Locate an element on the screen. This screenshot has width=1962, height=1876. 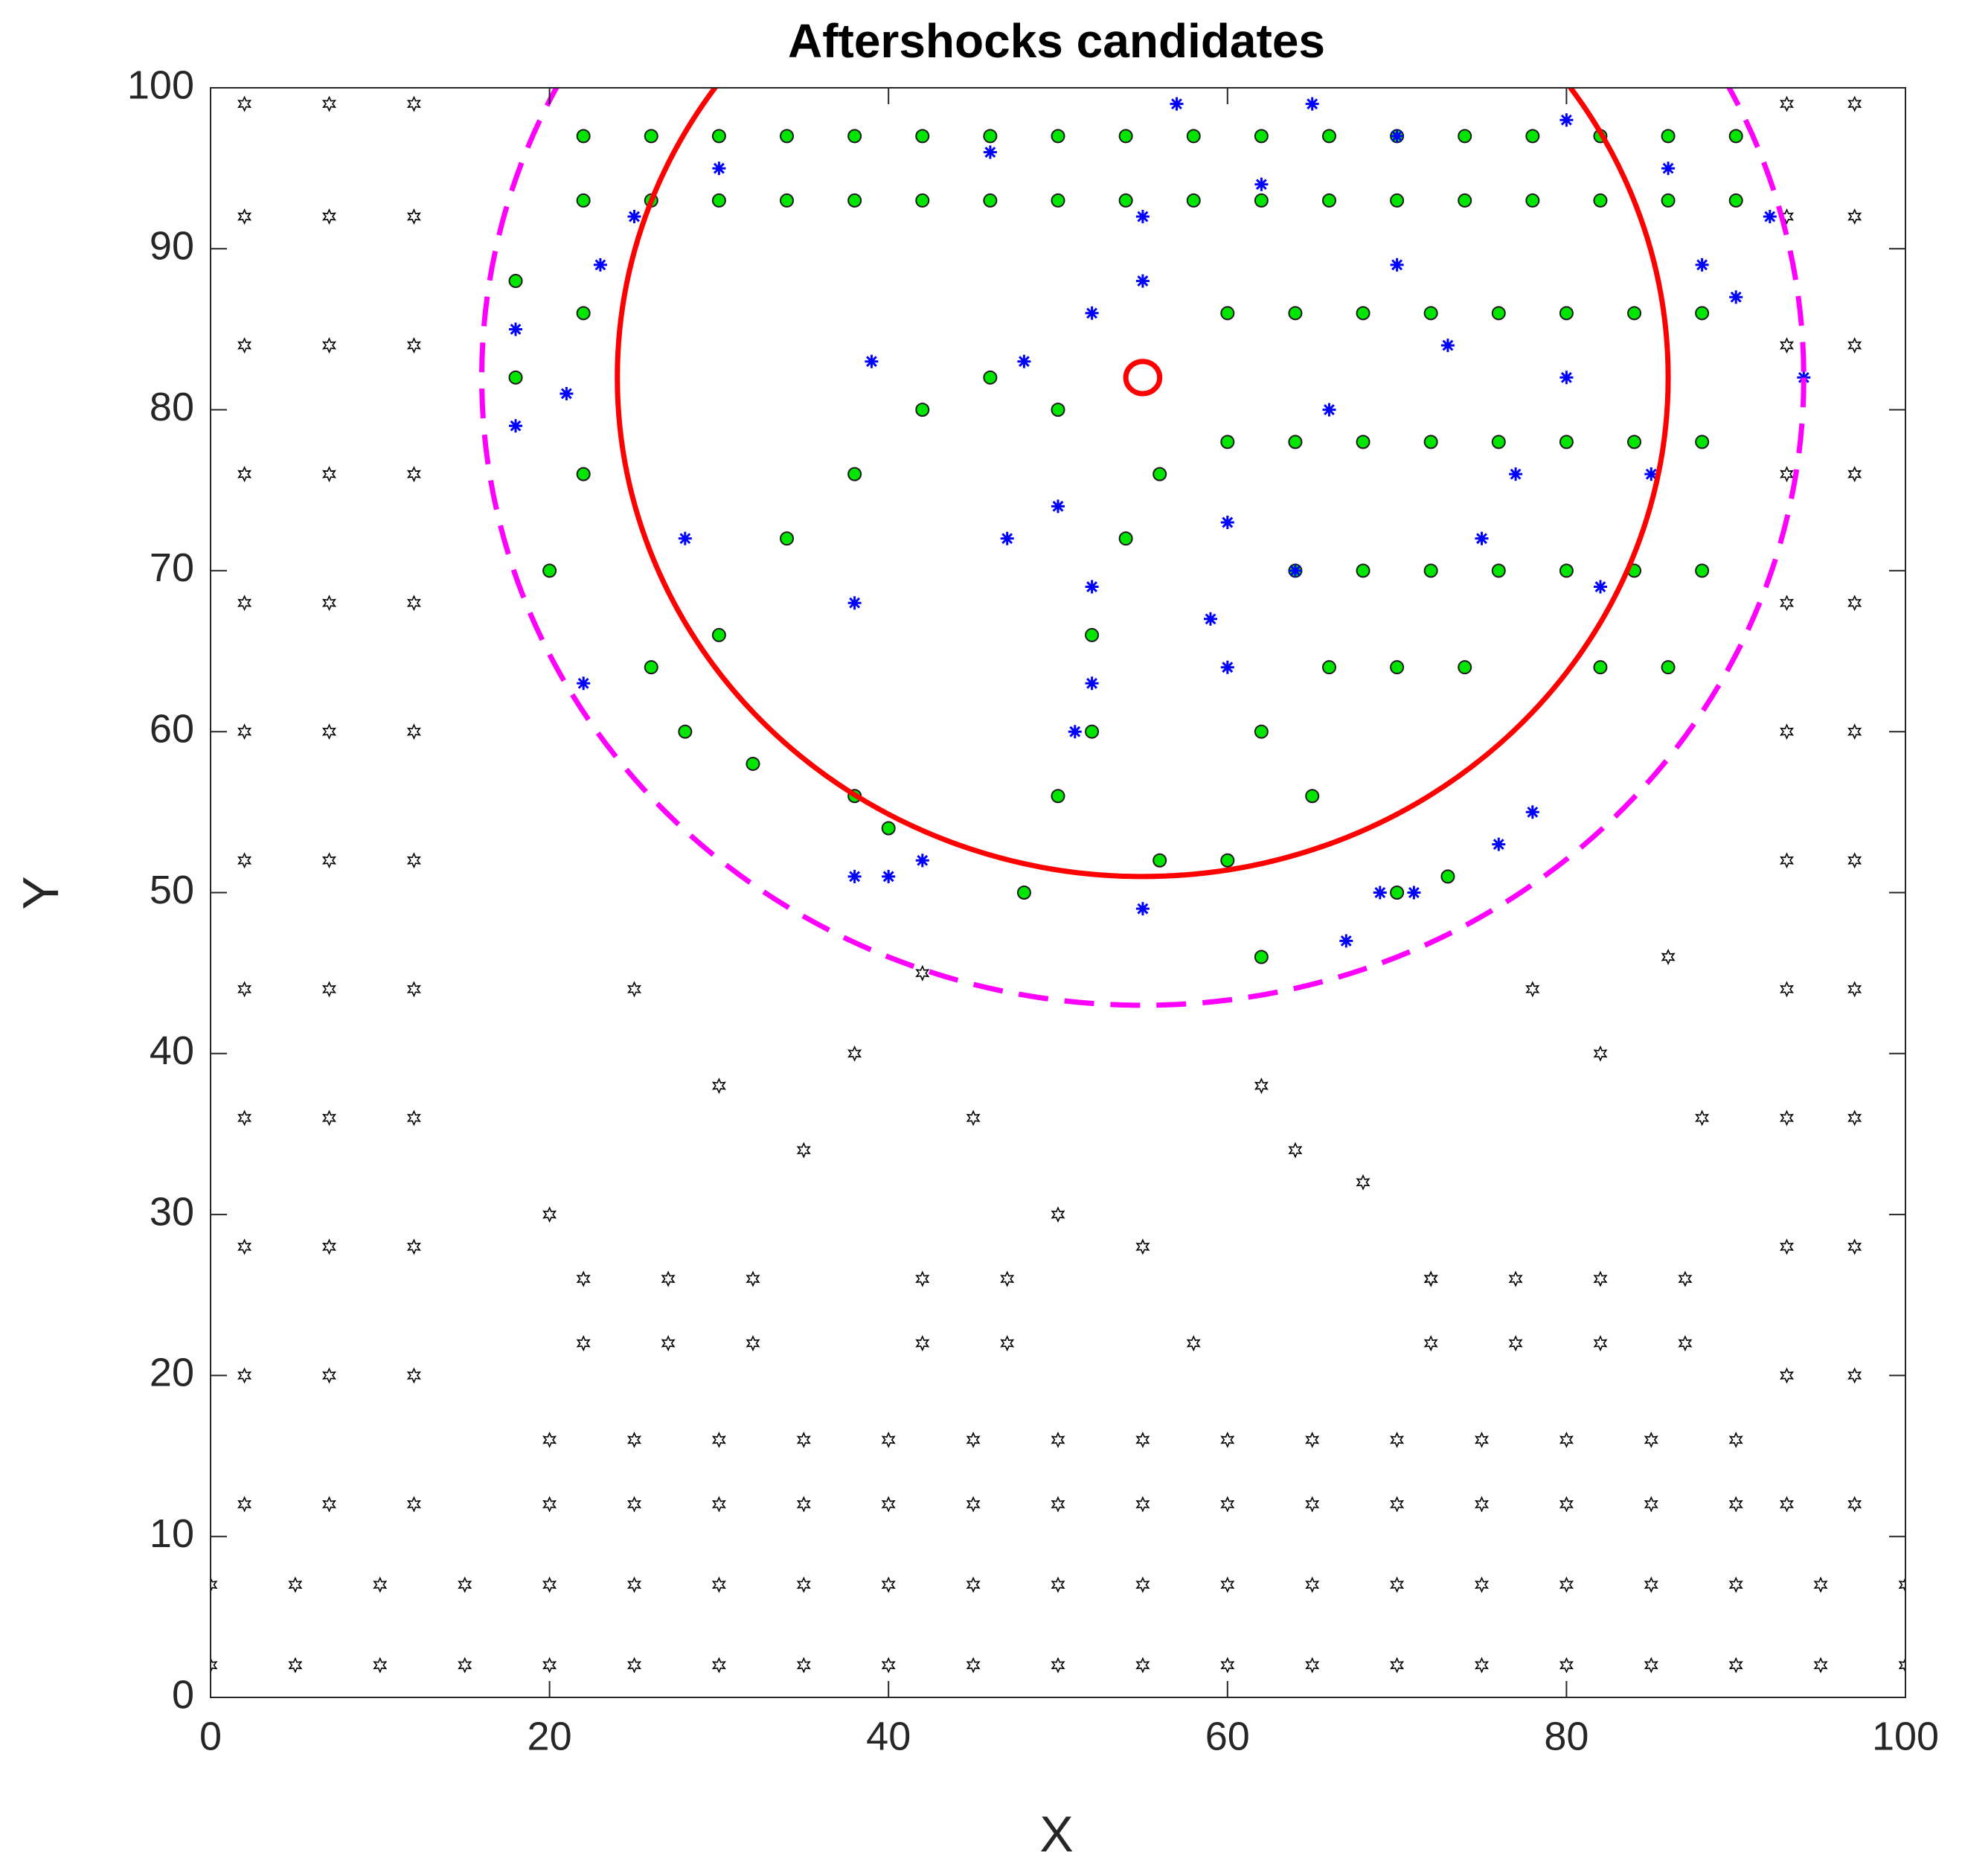
y-tick-label: 40 is located at coordinates (172, 1050).